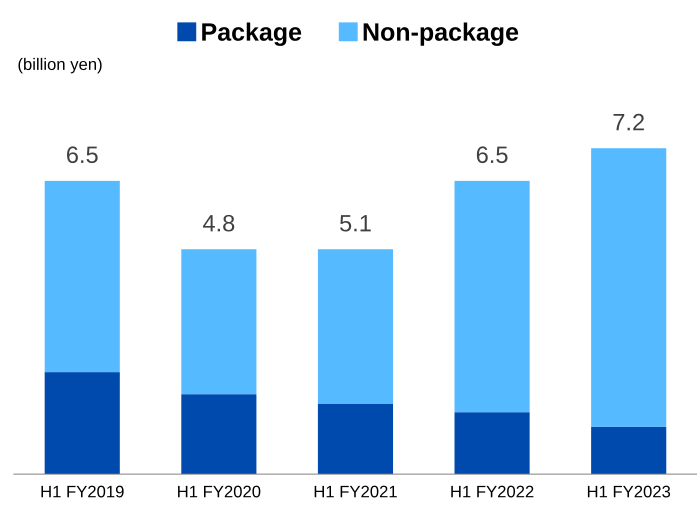 The height and width of the screenshot is (506, 697). I want to click on x-tick-label: H1 FY2021, so click(355, 492).